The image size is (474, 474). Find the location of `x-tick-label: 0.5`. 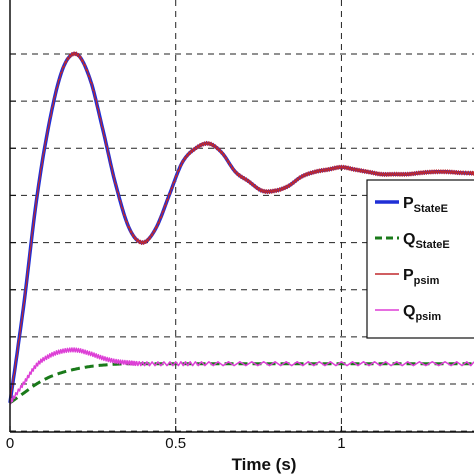

x-tick-label: 0.5 is located at coordinates (175, 443).